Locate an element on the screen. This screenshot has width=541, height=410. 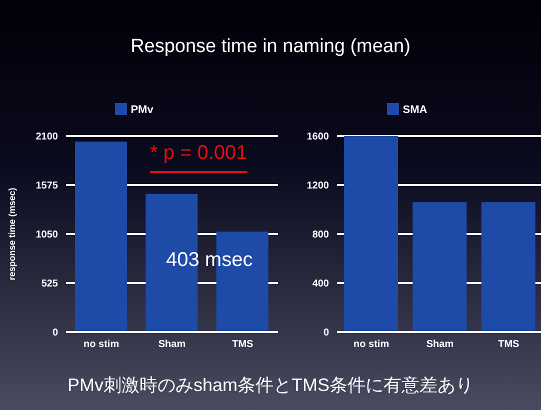
y-tick-label: 1050 is located at coordinates (47, 235).